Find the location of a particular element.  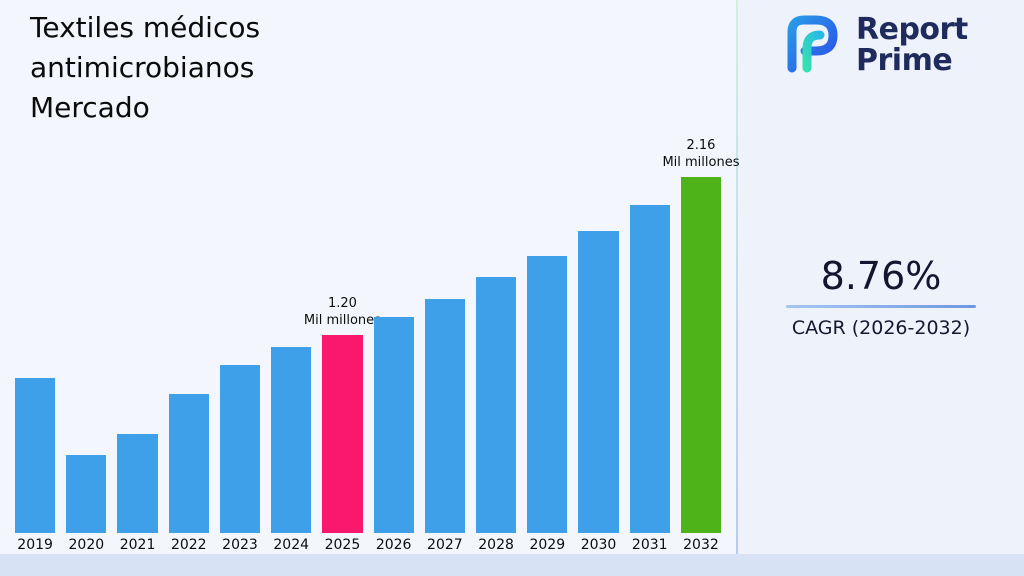

bar-2030 is located at coordinates (598, 382).